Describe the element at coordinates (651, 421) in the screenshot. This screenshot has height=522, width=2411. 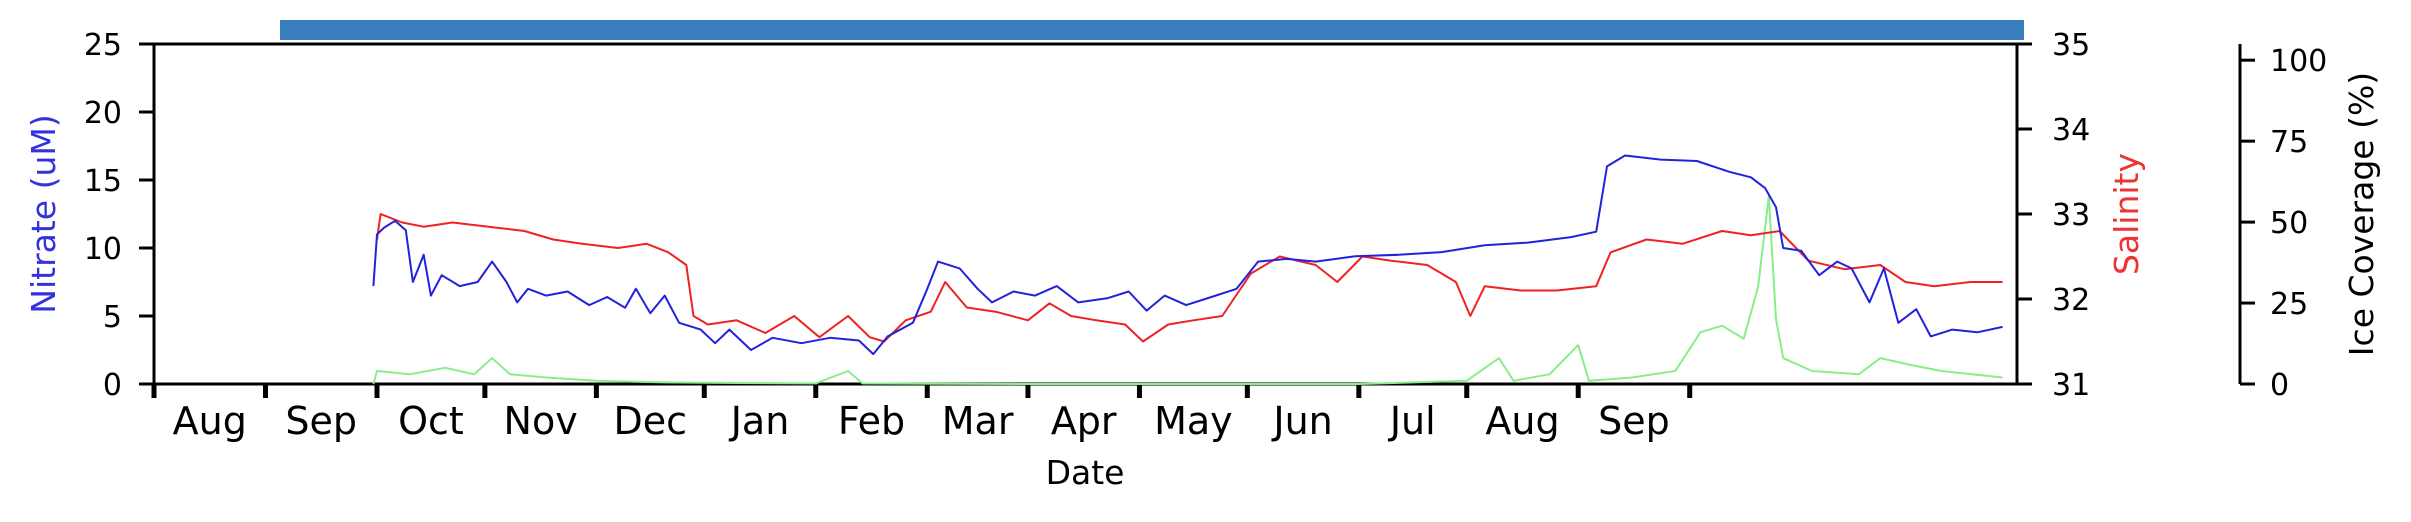
I see `x-tick-label: Dec` at that location.